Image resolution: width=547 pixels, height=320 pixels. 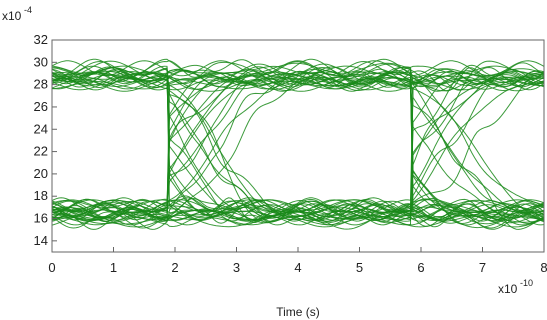 I want to click on y-tick-label: 22, so click(x=41, y=151).